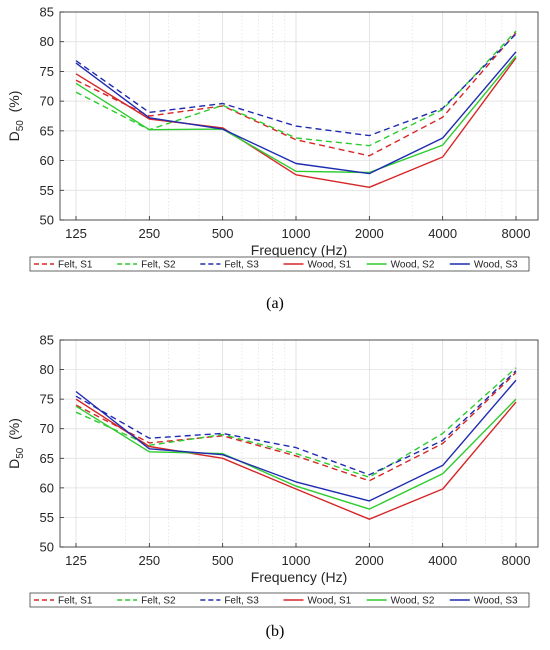 This screenshot has width=550, height=650. Describe the element at coordinates (275, 631) in the screenshot. I see `panel-caption: (b)` at that location.